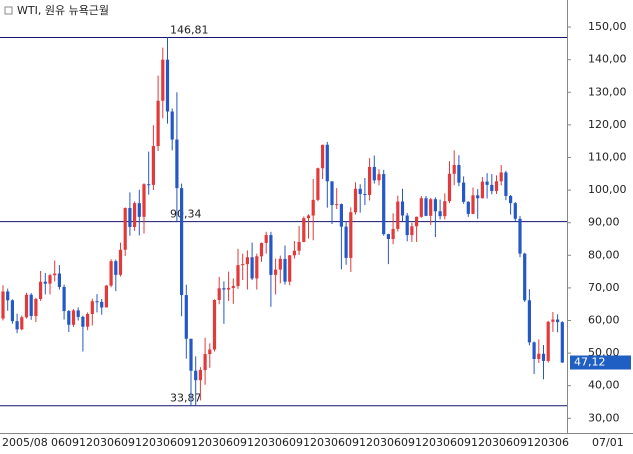 The height and width of the screenshot is (454, 633). Describe the element at coordinates (8, 10) in the screenshot. I see `icon` at that location.